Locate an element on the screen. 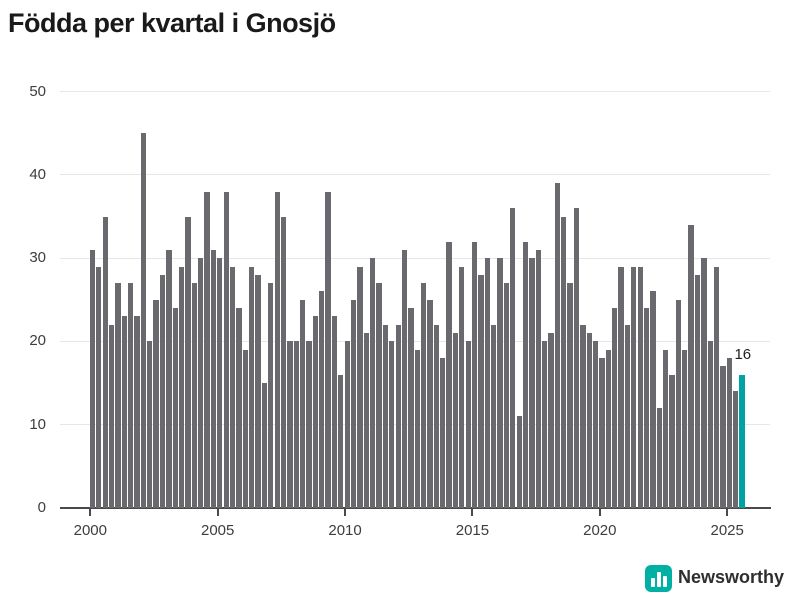 Image resolution: width=800 pixels, height=600 pixels. x-axis-tick-2020 is located at coordinates (599, 512).